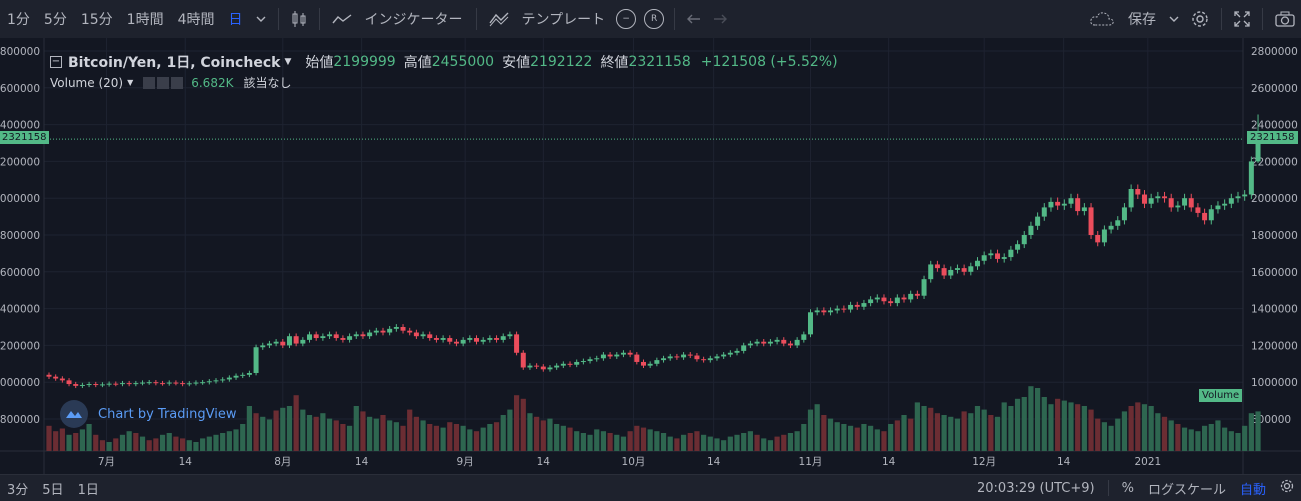 This screenshot has width=1301, height=501. What do you see at coordinates (167, 414) in the screenshot?
I see `watermark-text: Chart by TradingView` at bounding box center [167, 414].